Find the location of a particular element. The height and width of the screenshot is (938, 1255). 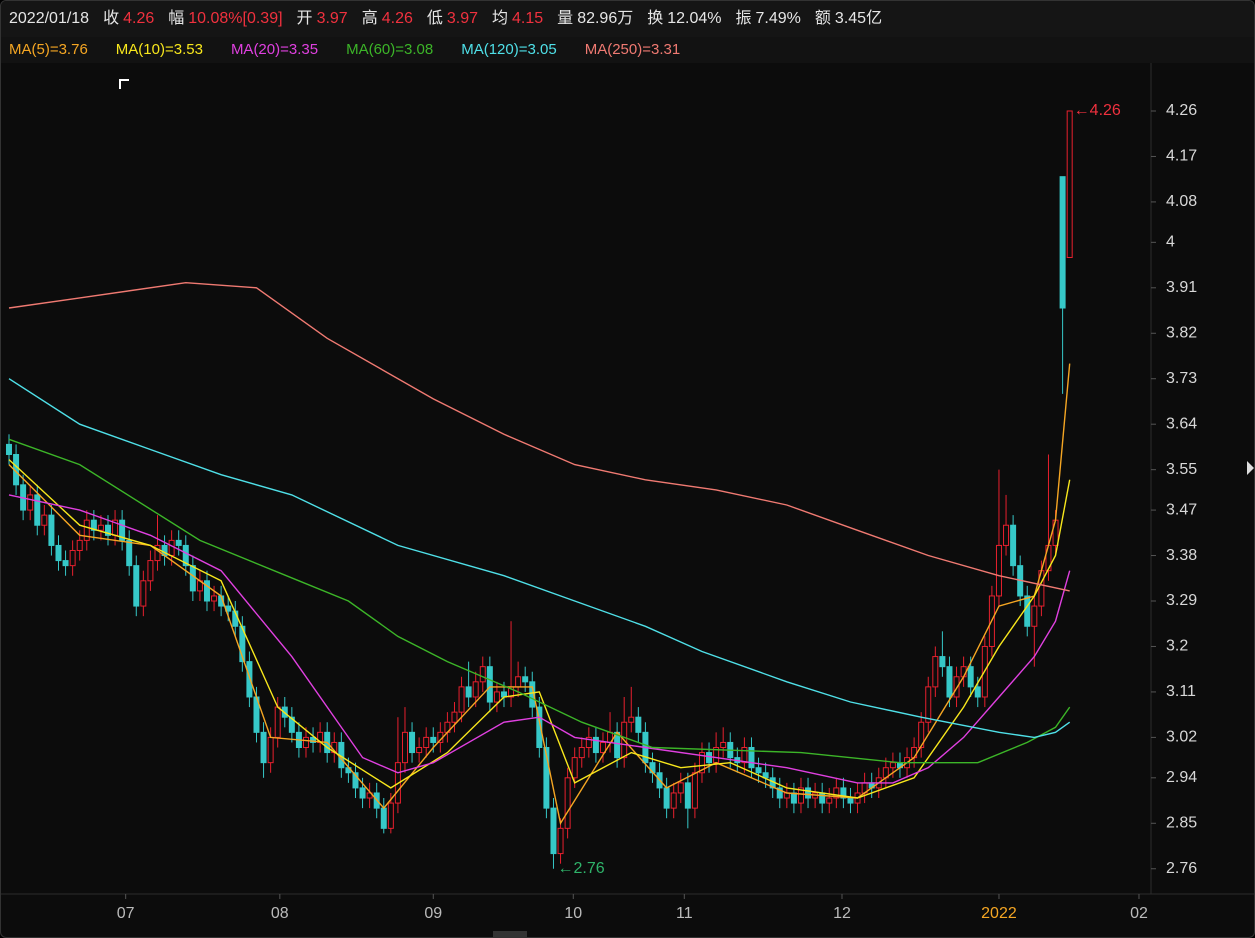

field-value: 82.96万 is located at coordinates (605, 18).